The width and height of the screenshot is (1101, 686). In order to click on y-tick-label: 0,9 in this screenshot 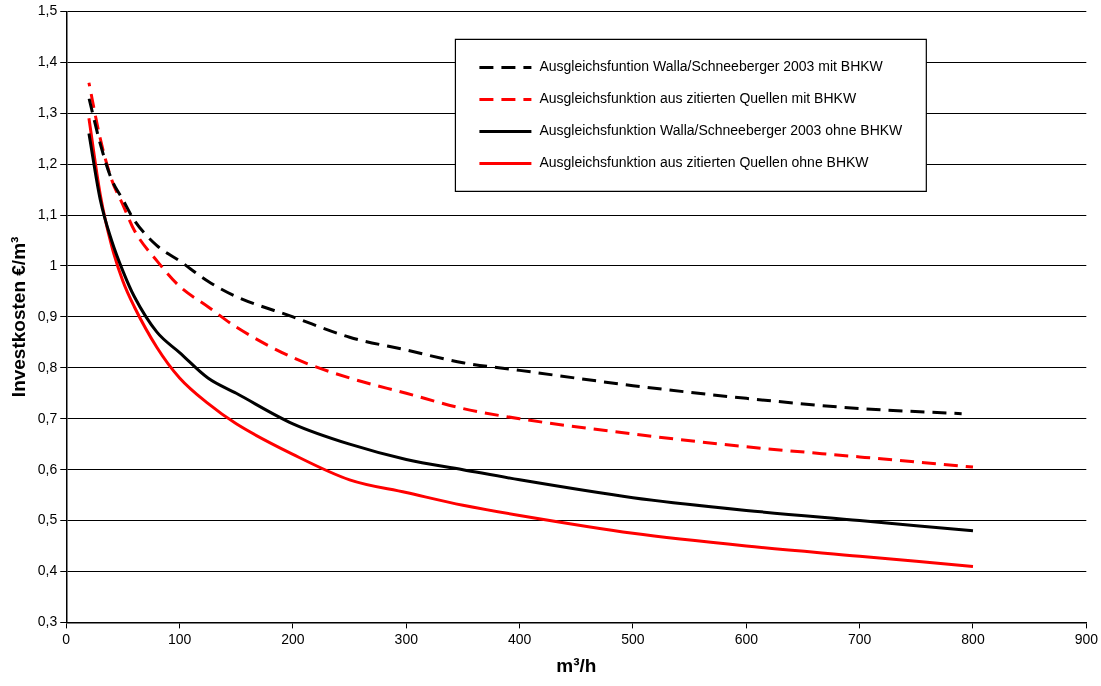, I will do `click(47, 315)`.